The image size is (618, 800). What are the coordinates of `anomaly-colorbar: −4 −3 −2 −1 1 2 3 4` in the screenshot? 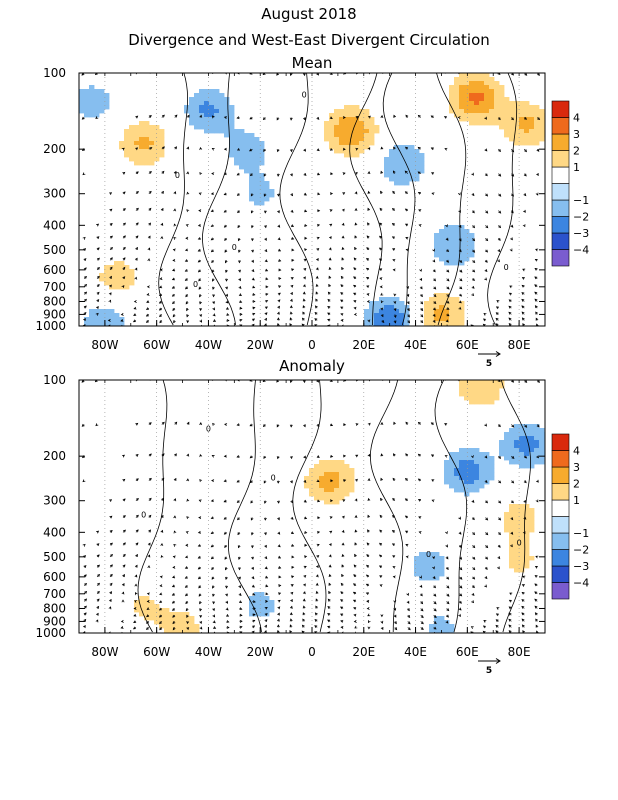 It's located at (570, 516).